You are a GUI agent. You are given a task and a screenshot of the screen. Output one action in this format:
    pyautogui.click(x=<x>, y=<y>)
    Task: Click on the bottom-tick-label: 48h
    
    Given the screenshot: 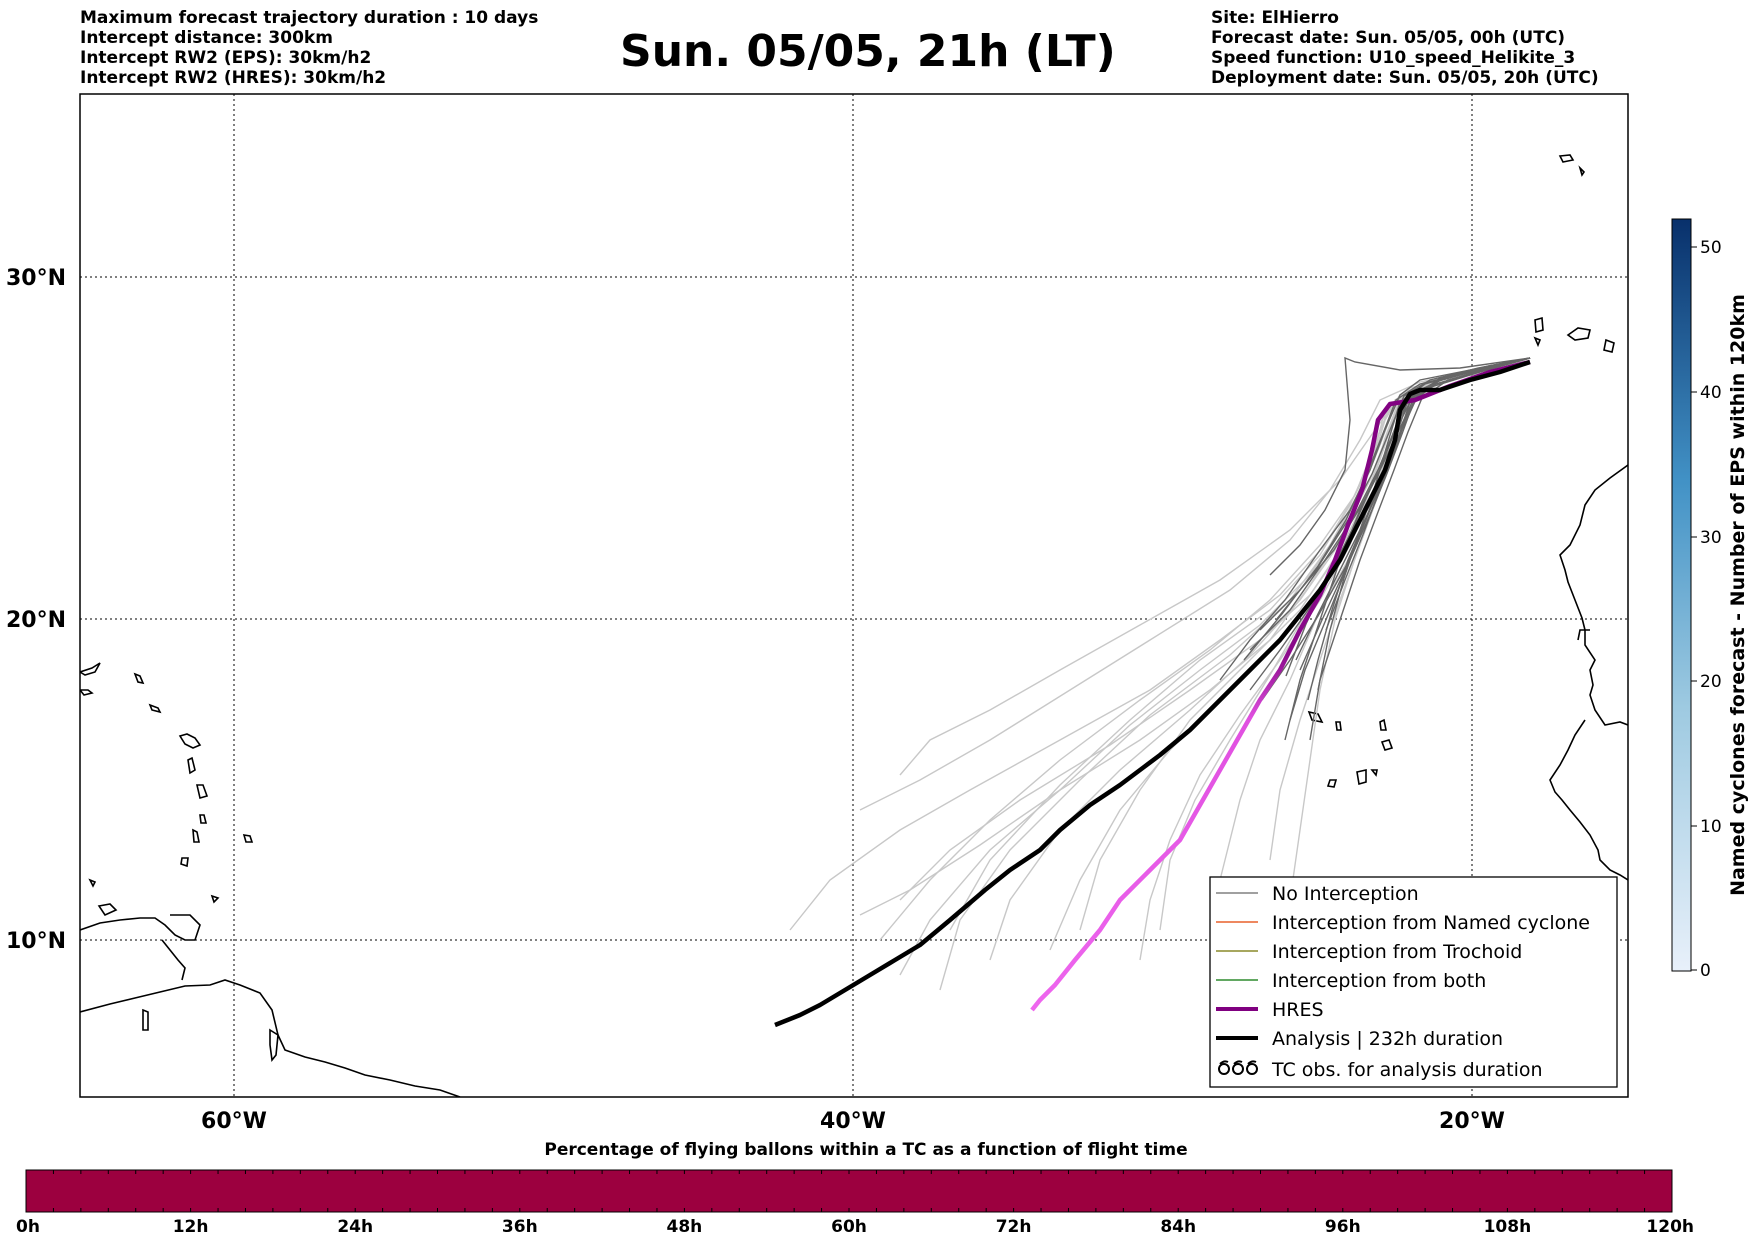 What is the action you would take?
    pyautogui.click(x=685, y=1227)
    